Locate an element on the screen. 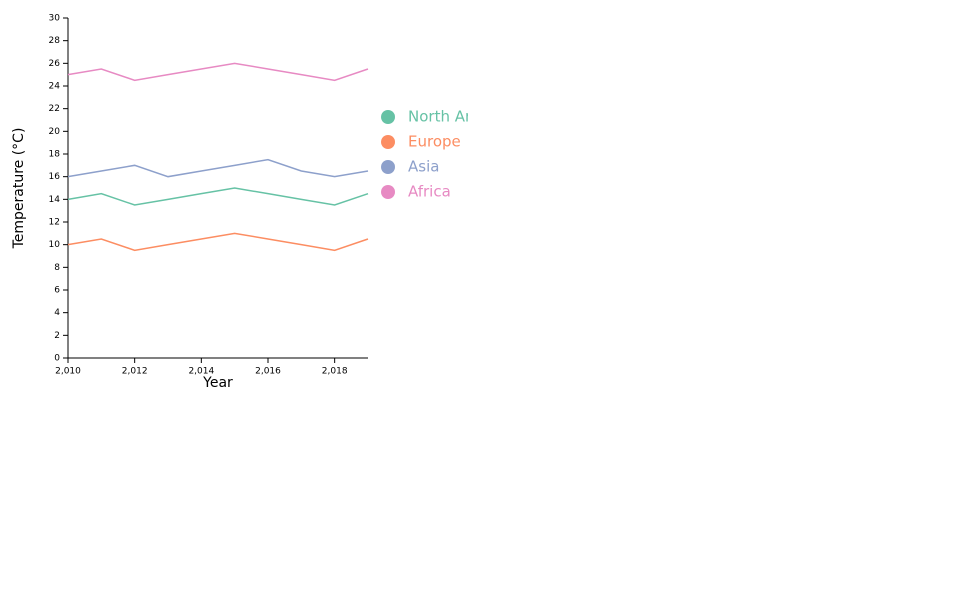 This screenshot has width=960, height=600. y-tick-label: 24 is located at coordinates (55, 87).